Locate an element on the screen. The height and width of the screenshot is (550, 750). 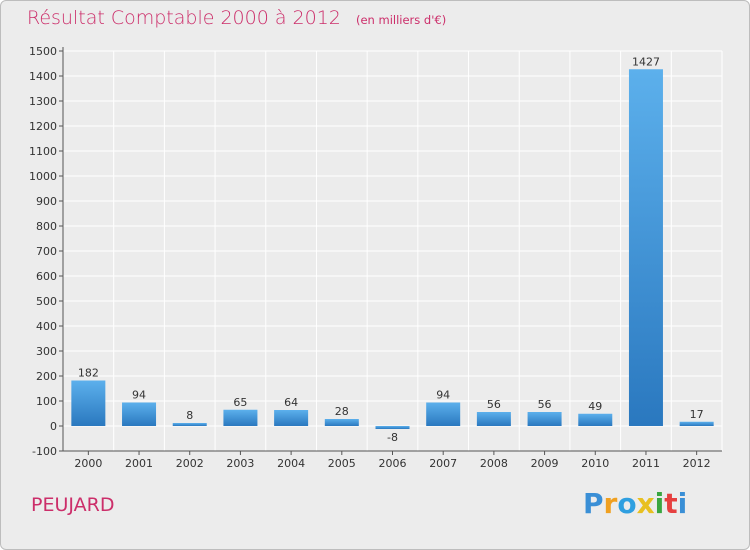
bar-2008 is located at coordinates (493, 419).